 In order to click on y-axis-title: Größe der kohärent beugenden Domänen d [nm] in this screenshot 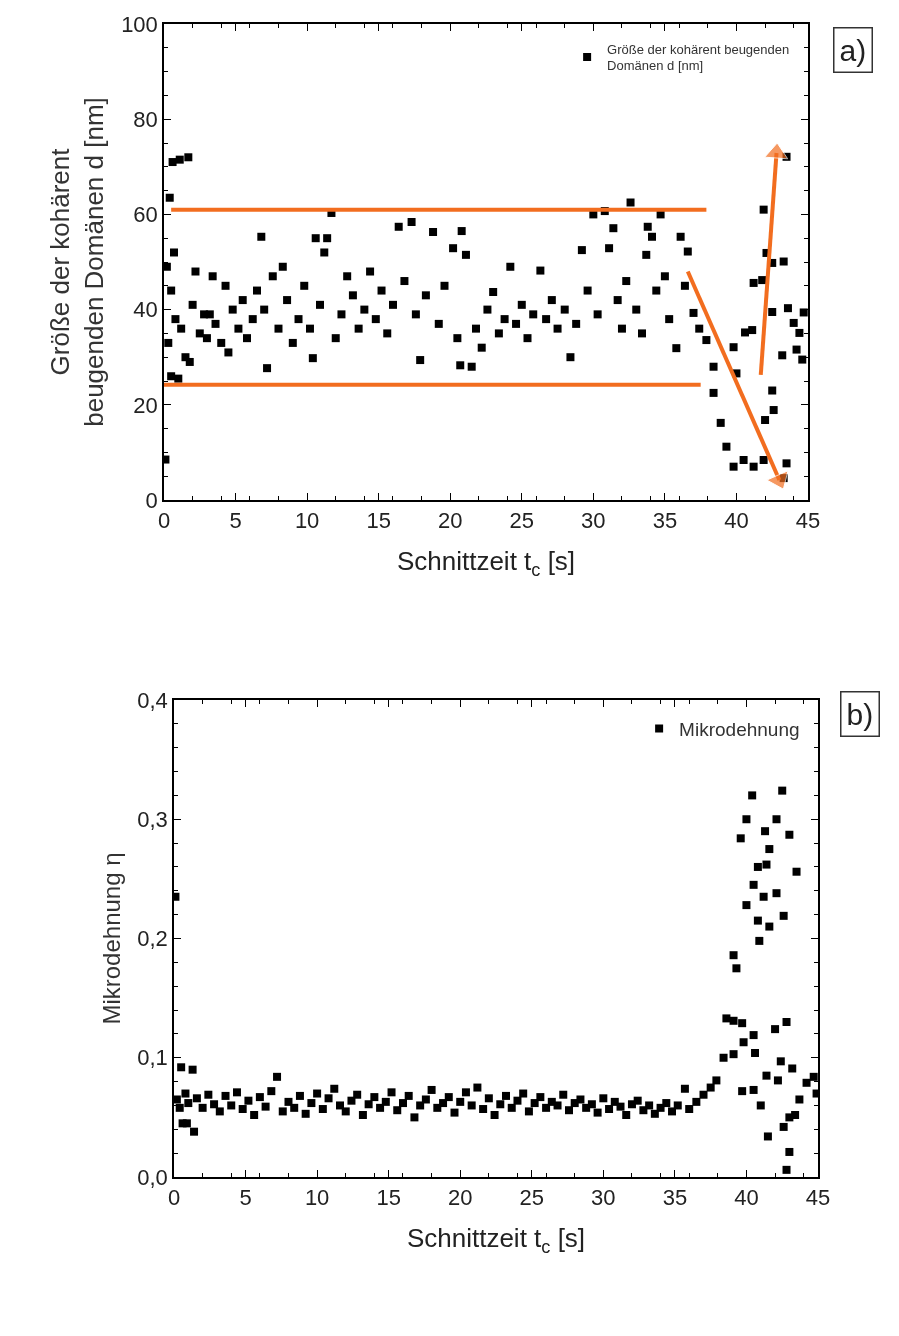, I will do `click(77, 262)`.